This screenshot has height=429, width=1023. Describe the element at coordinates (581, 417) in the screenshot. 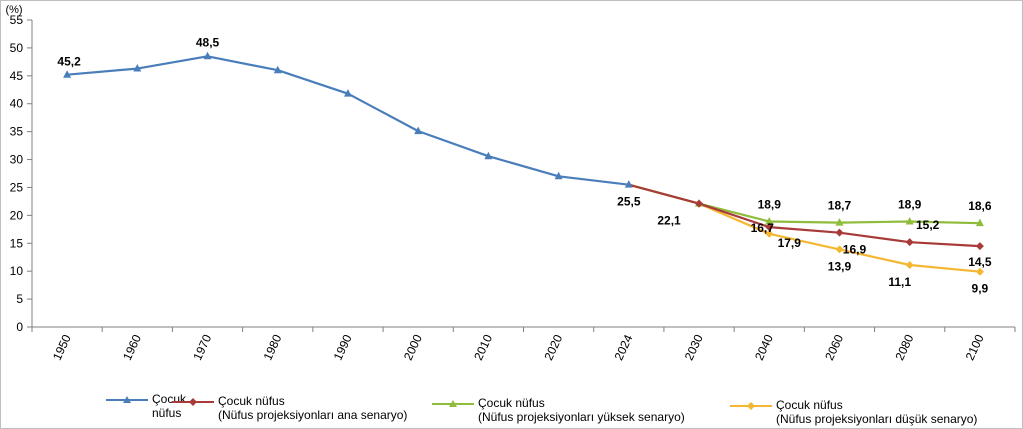

I see `legend-line-2: (Nüfus projeksiyonları yüksek senaryo)` at that location.